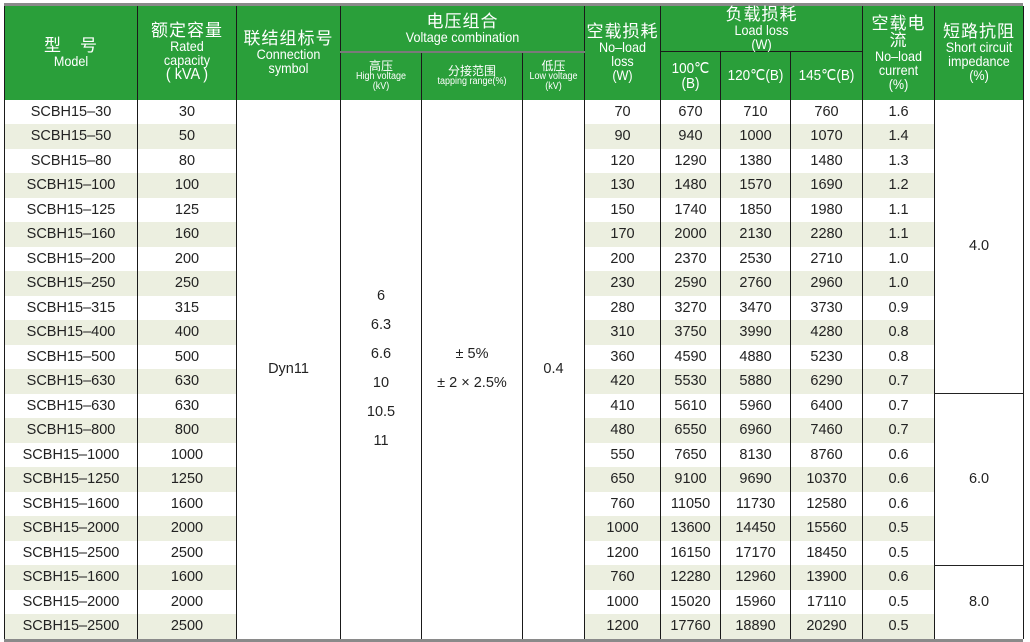  I want to click on model-cell: SCBH15–200, so click(71, 258).